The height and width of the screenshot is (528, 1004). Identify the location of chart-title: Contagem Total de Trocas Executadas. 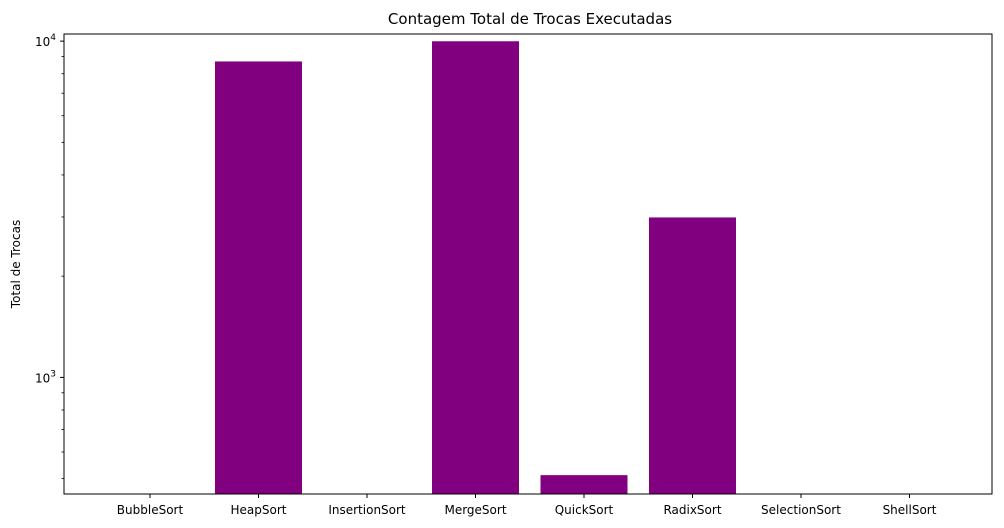
(530, 19).